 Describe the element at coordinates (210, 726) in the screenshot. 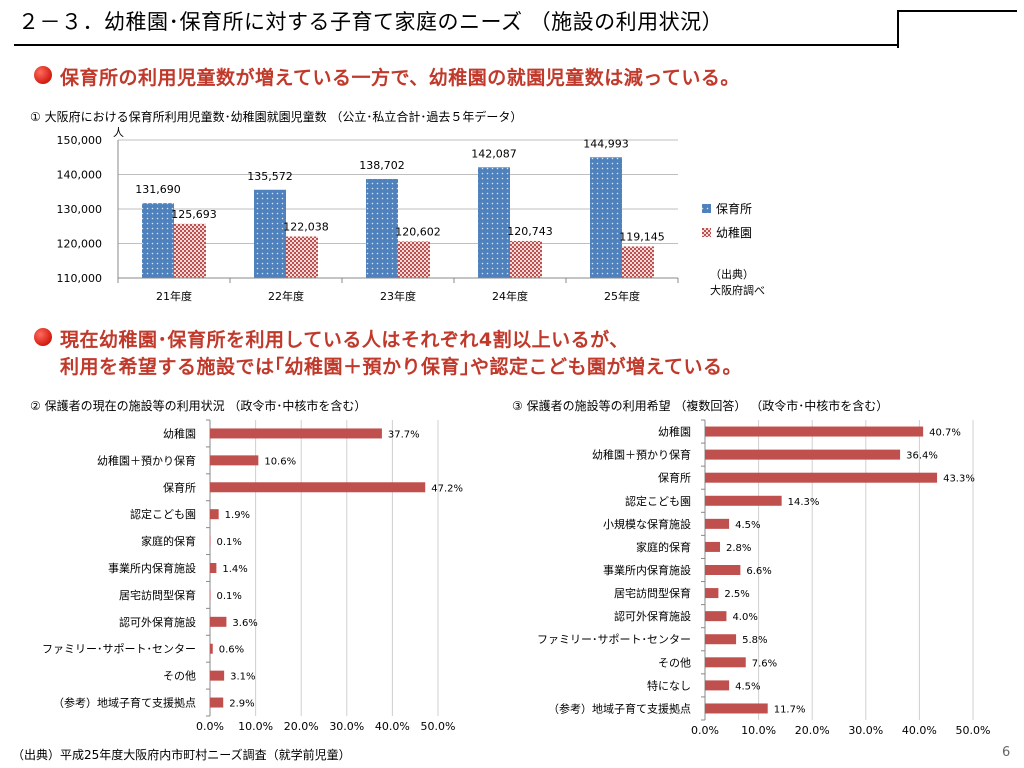

I see `chart2-xtick-label: 0.0%` at that location.